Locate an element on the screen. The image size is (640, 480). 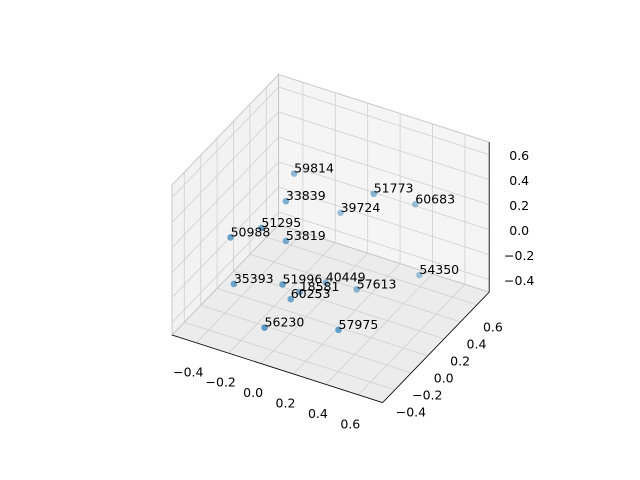
point-label: 40449 is located at coordinates (346, 277).